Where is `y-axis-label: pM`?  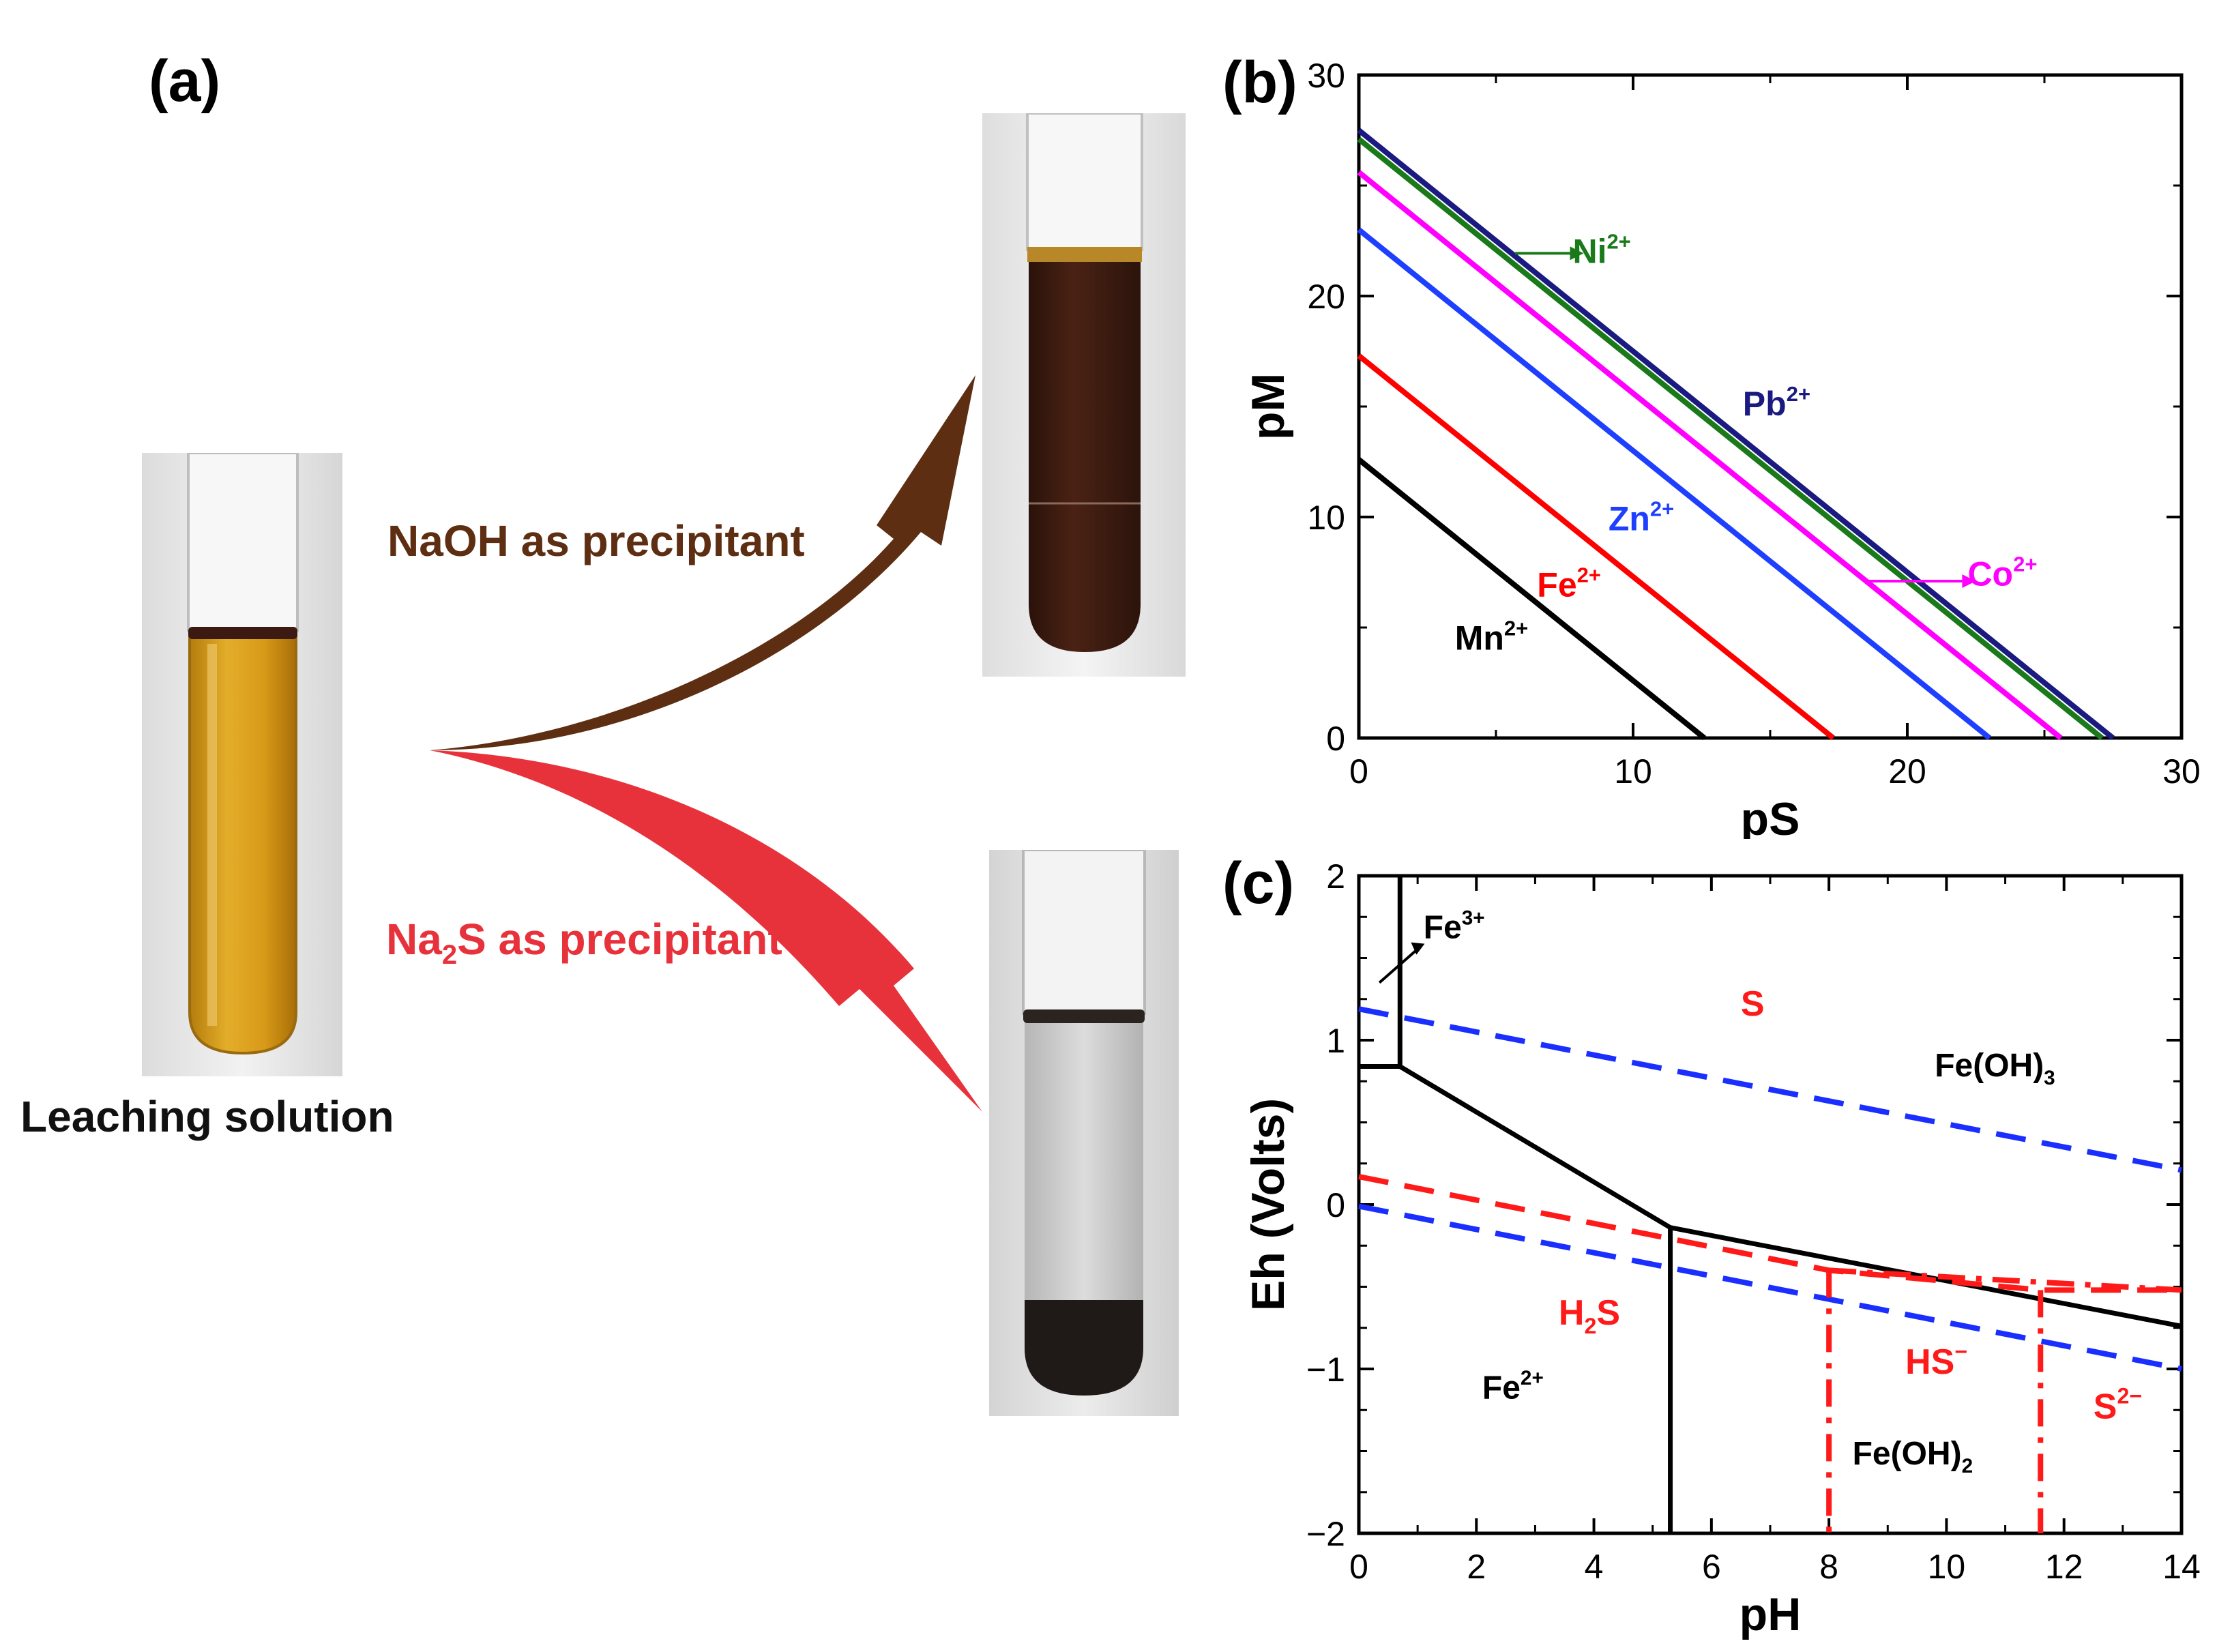 y-axis-label: pM is located at coordinates (1268, 406).